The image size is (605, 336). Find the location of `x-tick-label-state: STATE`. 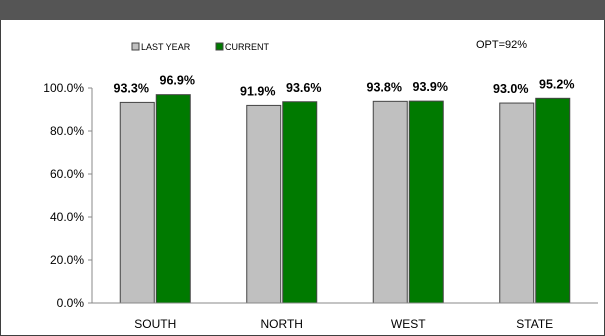

x-tick-label-state: STATE is located at coordinates (534, 324).